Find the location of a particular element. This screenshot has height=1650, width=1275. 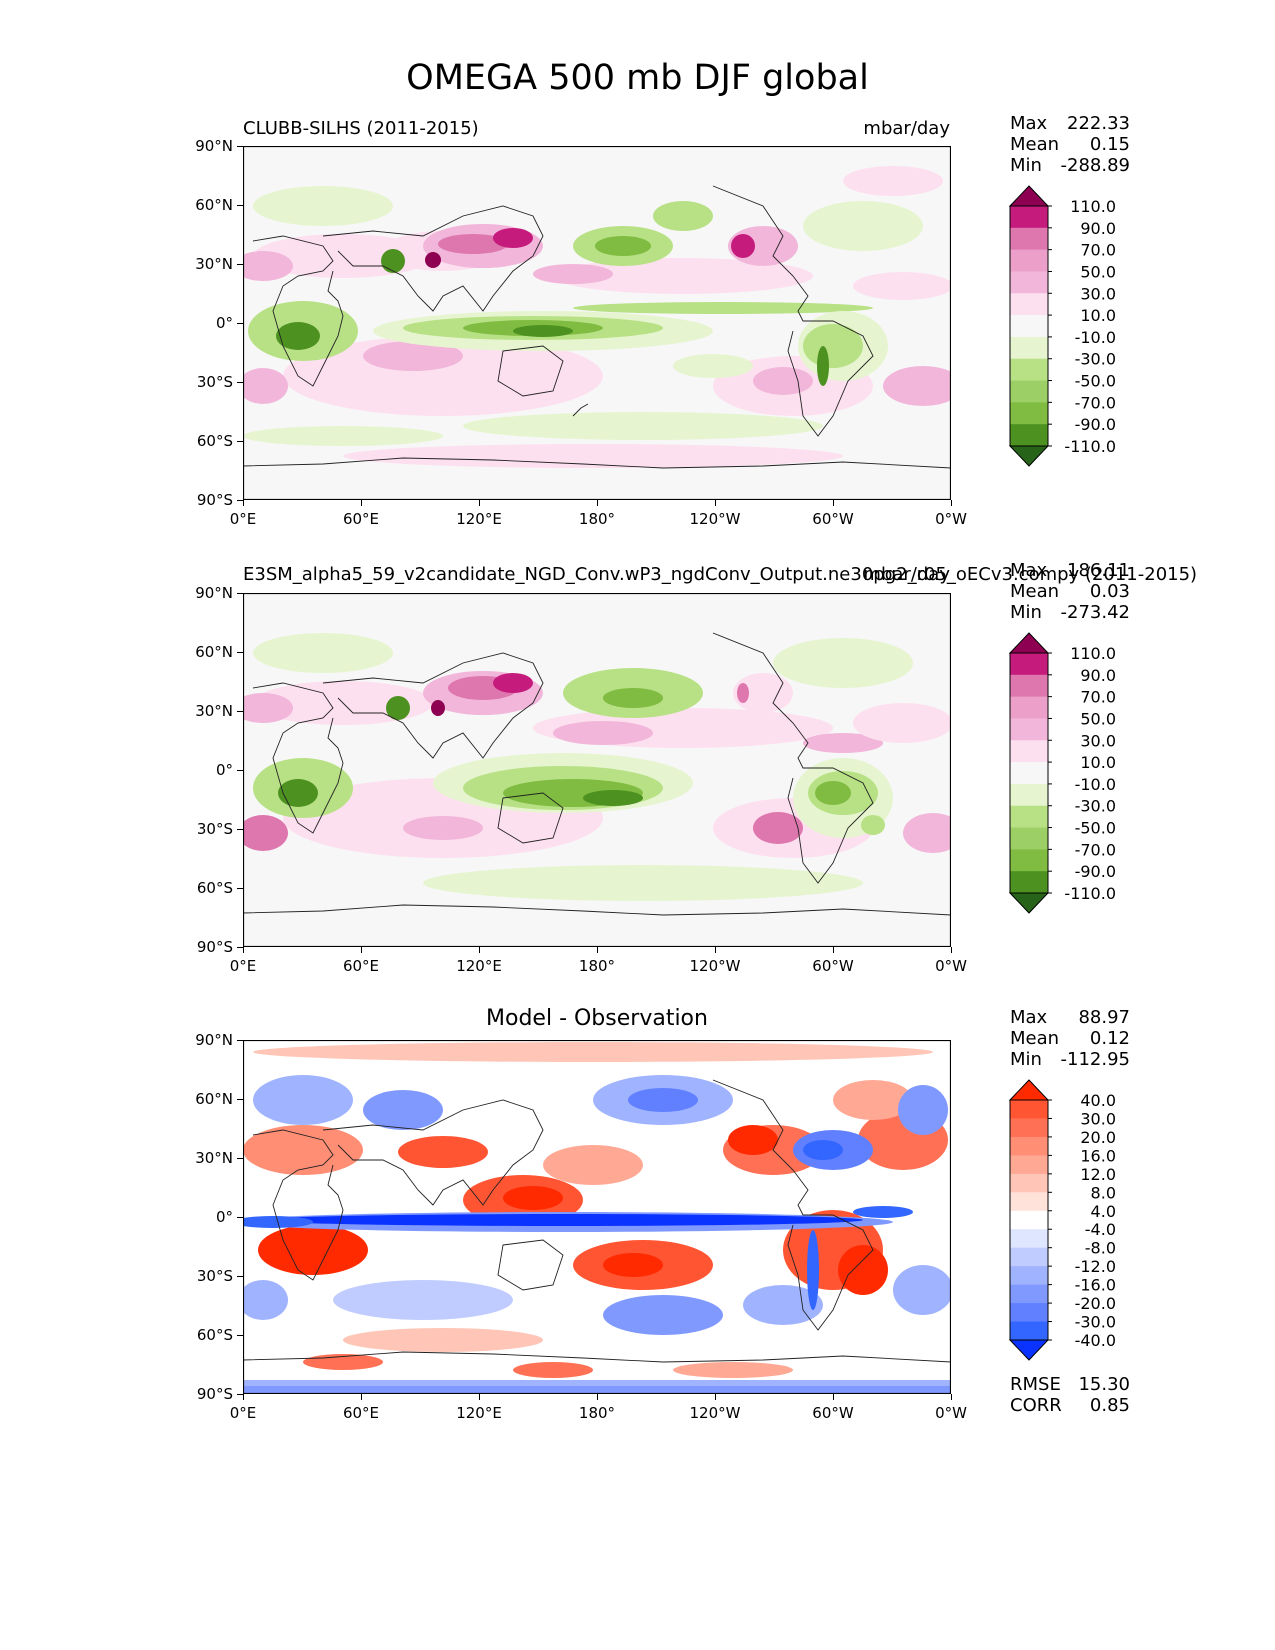

y-tick-label: 60°N is located at coordinates (214, 1099).